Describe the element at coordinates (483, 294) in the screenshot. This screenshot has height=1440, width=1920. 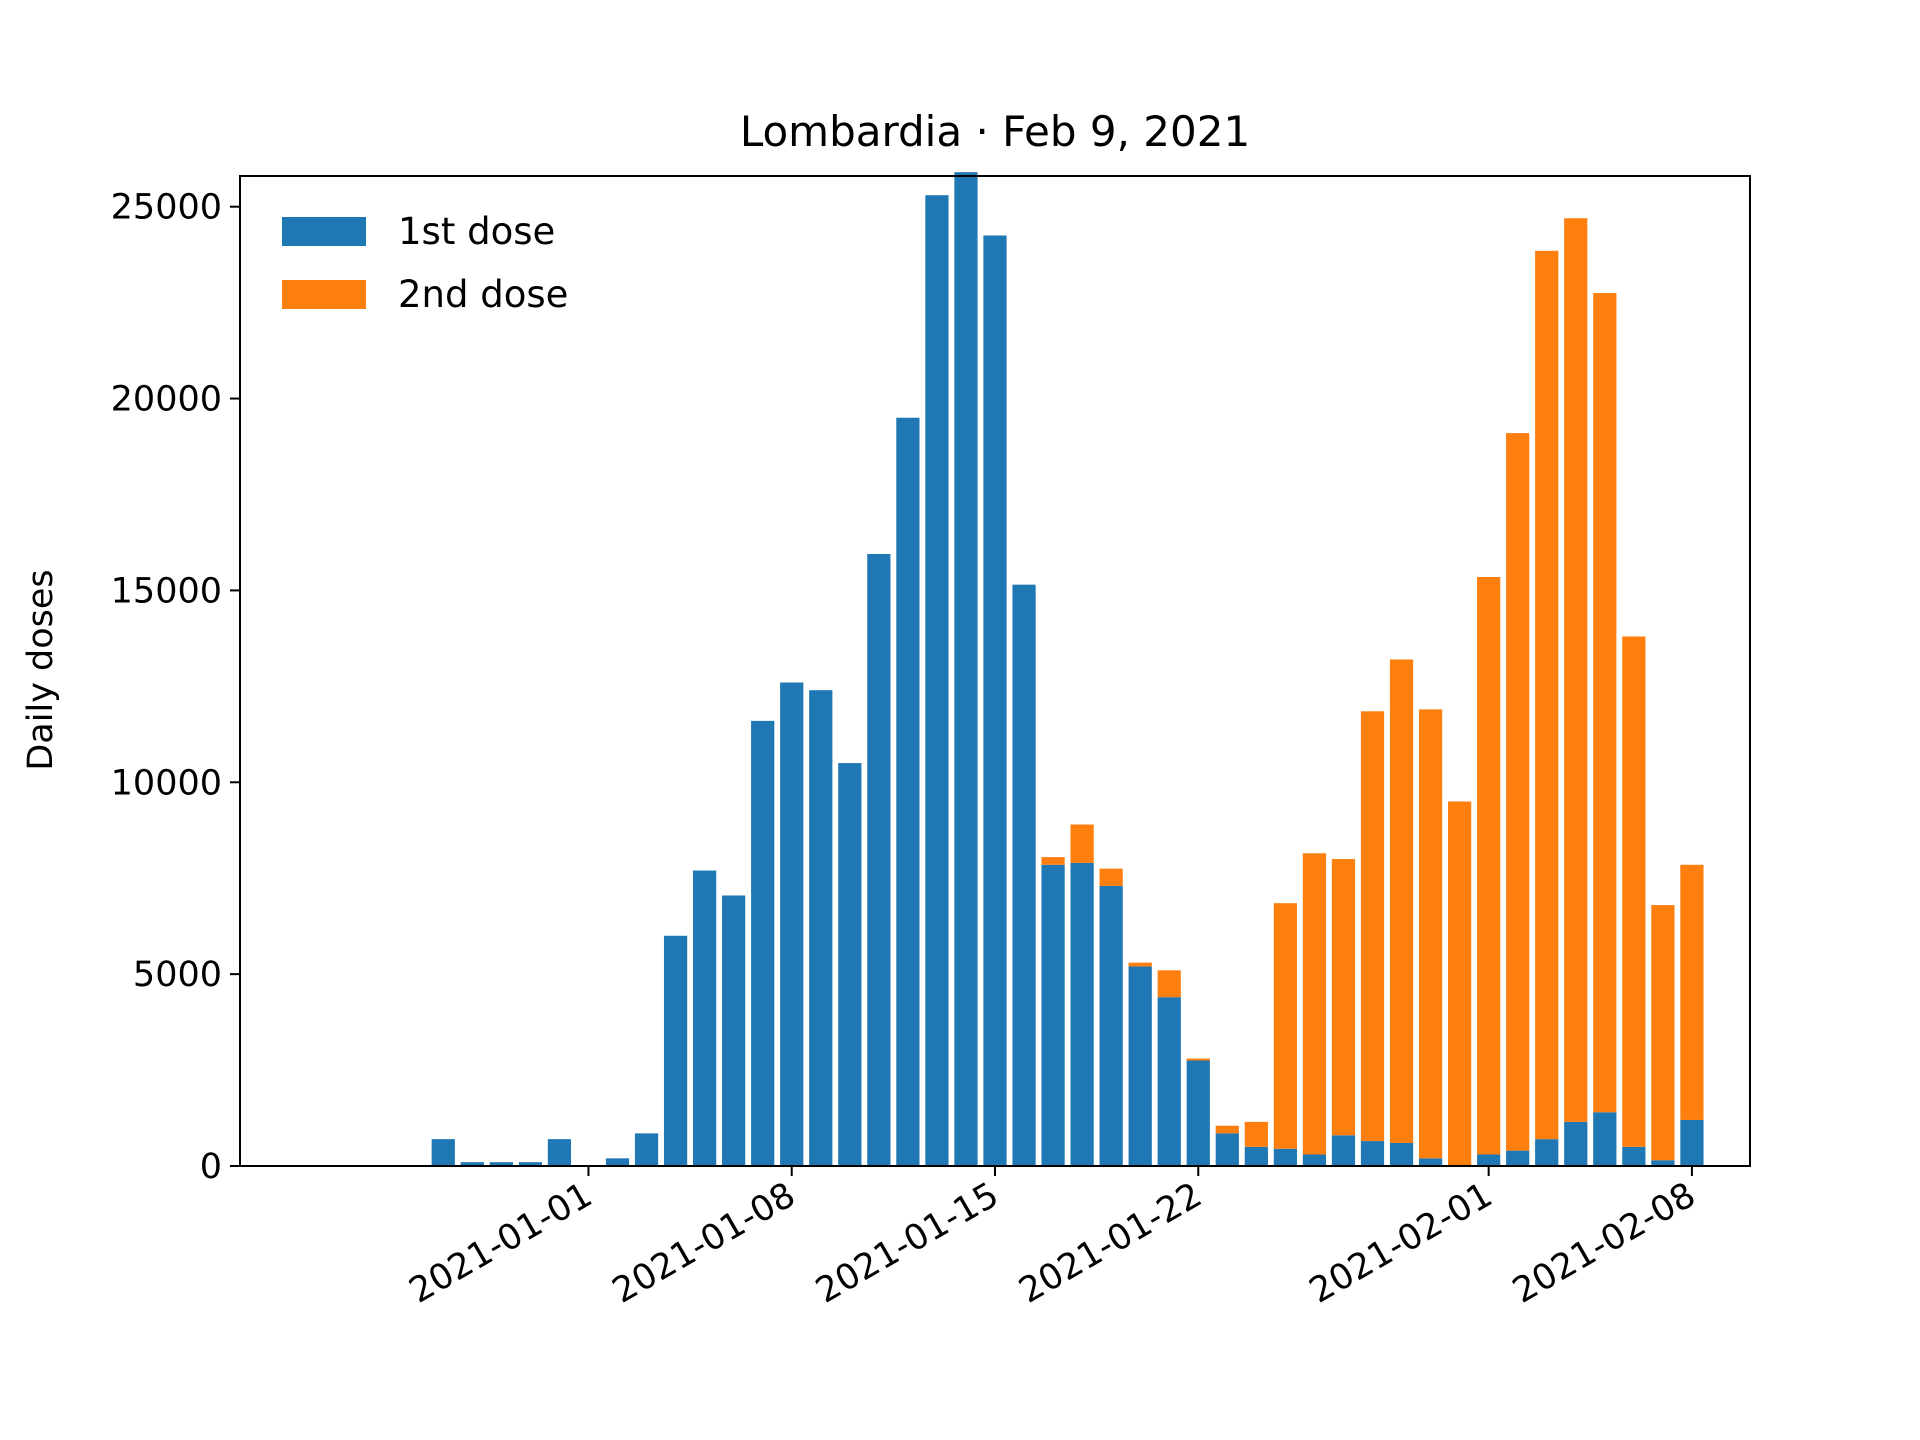
I see `legend-label-second-dose: 2nd dose` at that location.